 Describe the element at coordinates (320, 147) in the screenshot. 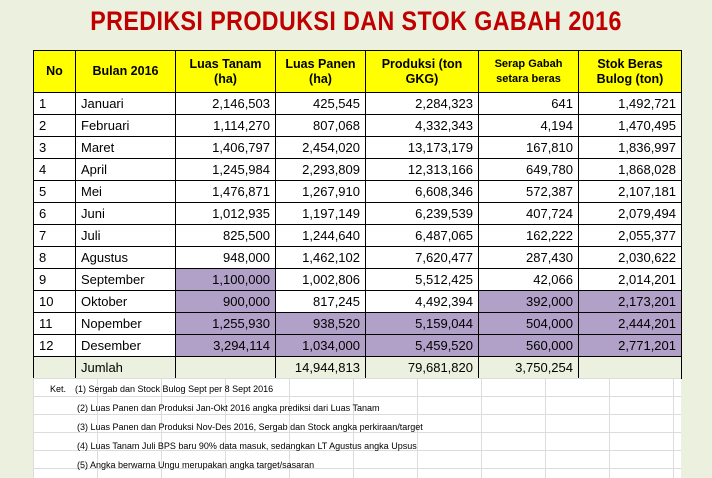

I see `cell: 2,454,020` at that location.